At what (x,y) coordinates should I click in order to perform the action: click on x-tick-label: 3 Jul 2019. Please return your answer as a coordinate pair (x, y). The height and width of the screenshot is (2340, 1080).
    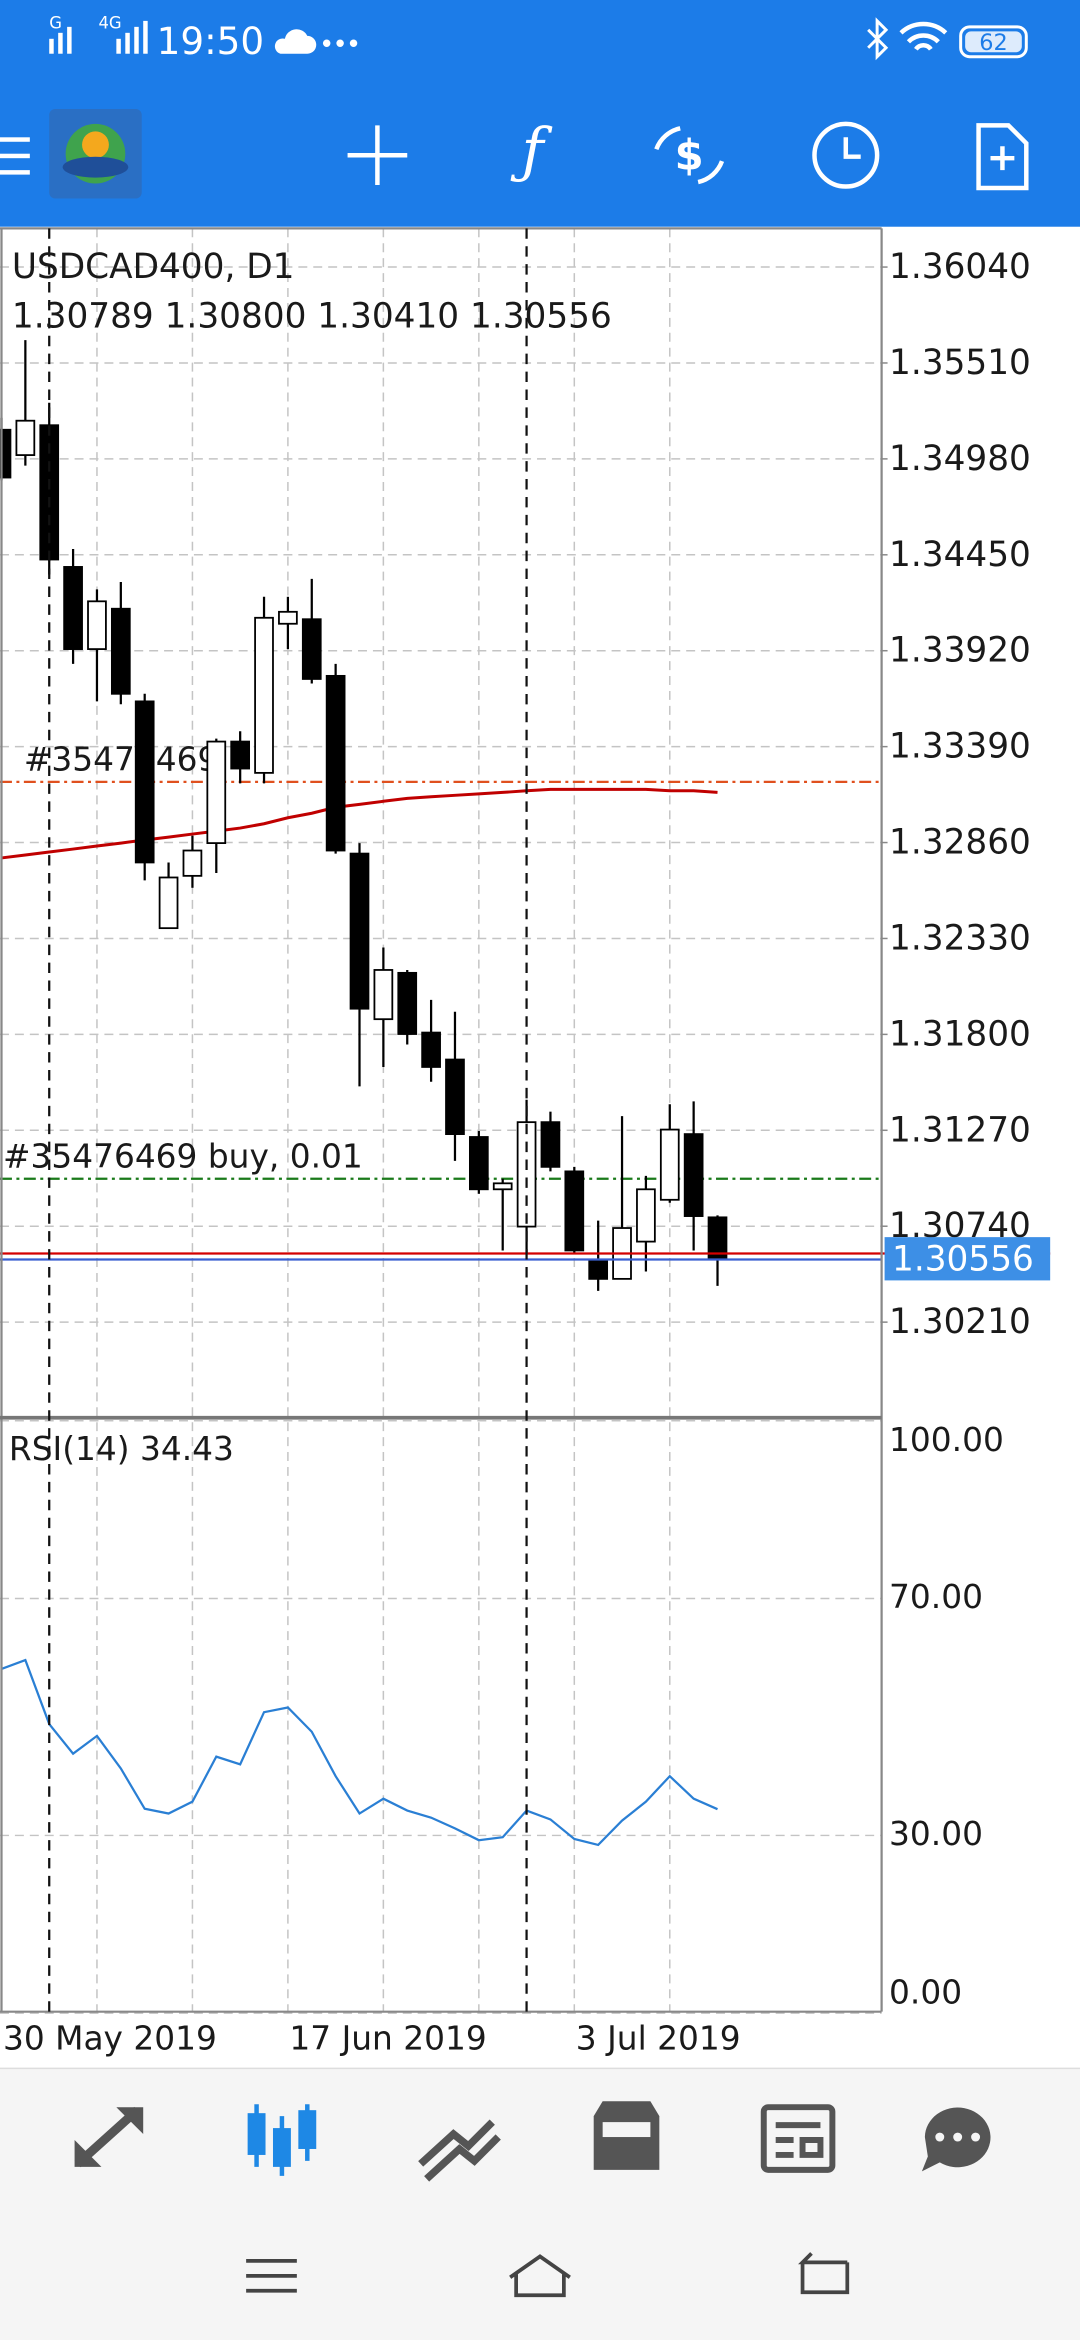
    Looking at the image, I should click on (658, 2039).